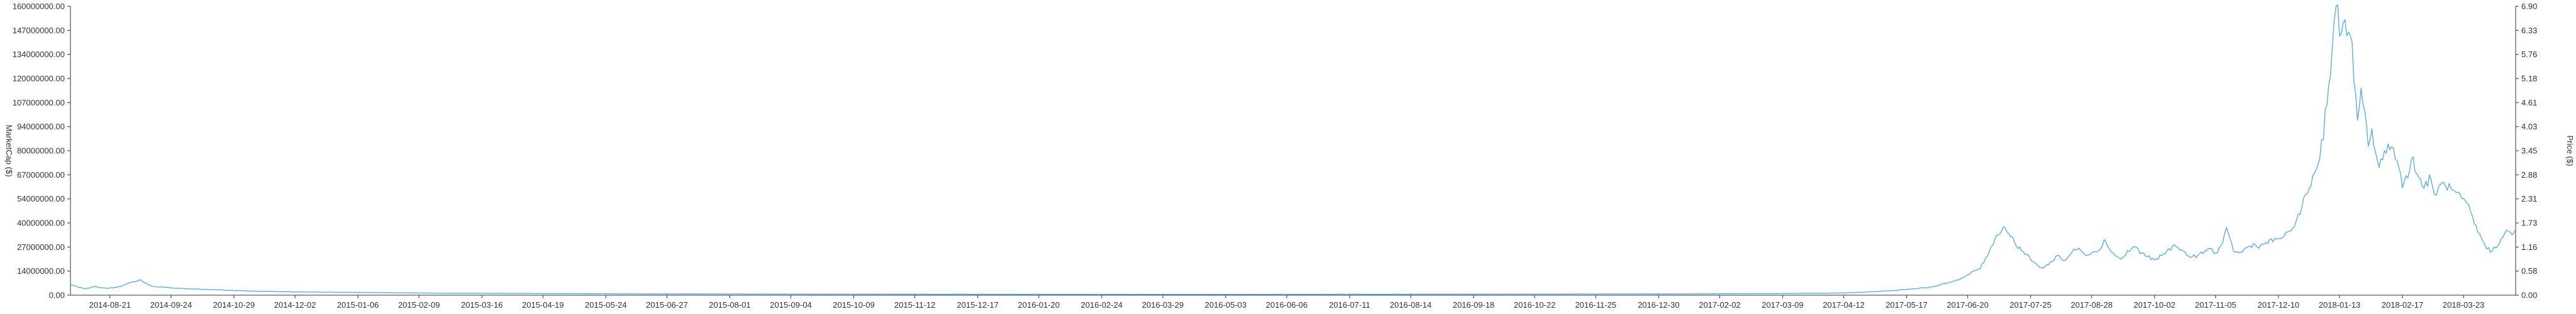 This screenshot has height=314, width=2576. Describe the element at coordinates (1659, 305) in the screenshot. I see `x-tick-label: 2016-12-30` at that location.